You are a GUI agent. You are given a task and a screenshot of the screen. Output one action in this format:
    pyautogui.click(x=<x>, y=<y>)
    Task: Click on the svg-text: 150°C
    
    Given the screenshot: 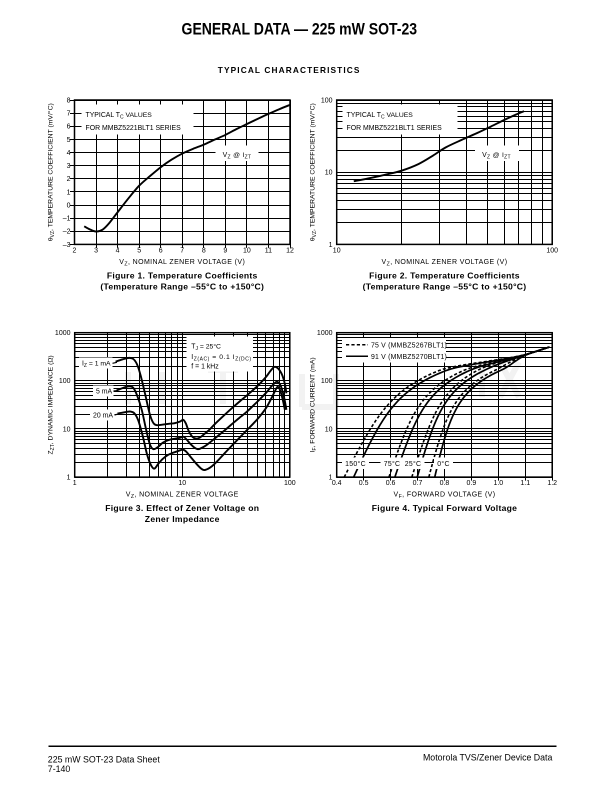 What is the action you would take?
    pyautogui.click(x=355, y=464)
    